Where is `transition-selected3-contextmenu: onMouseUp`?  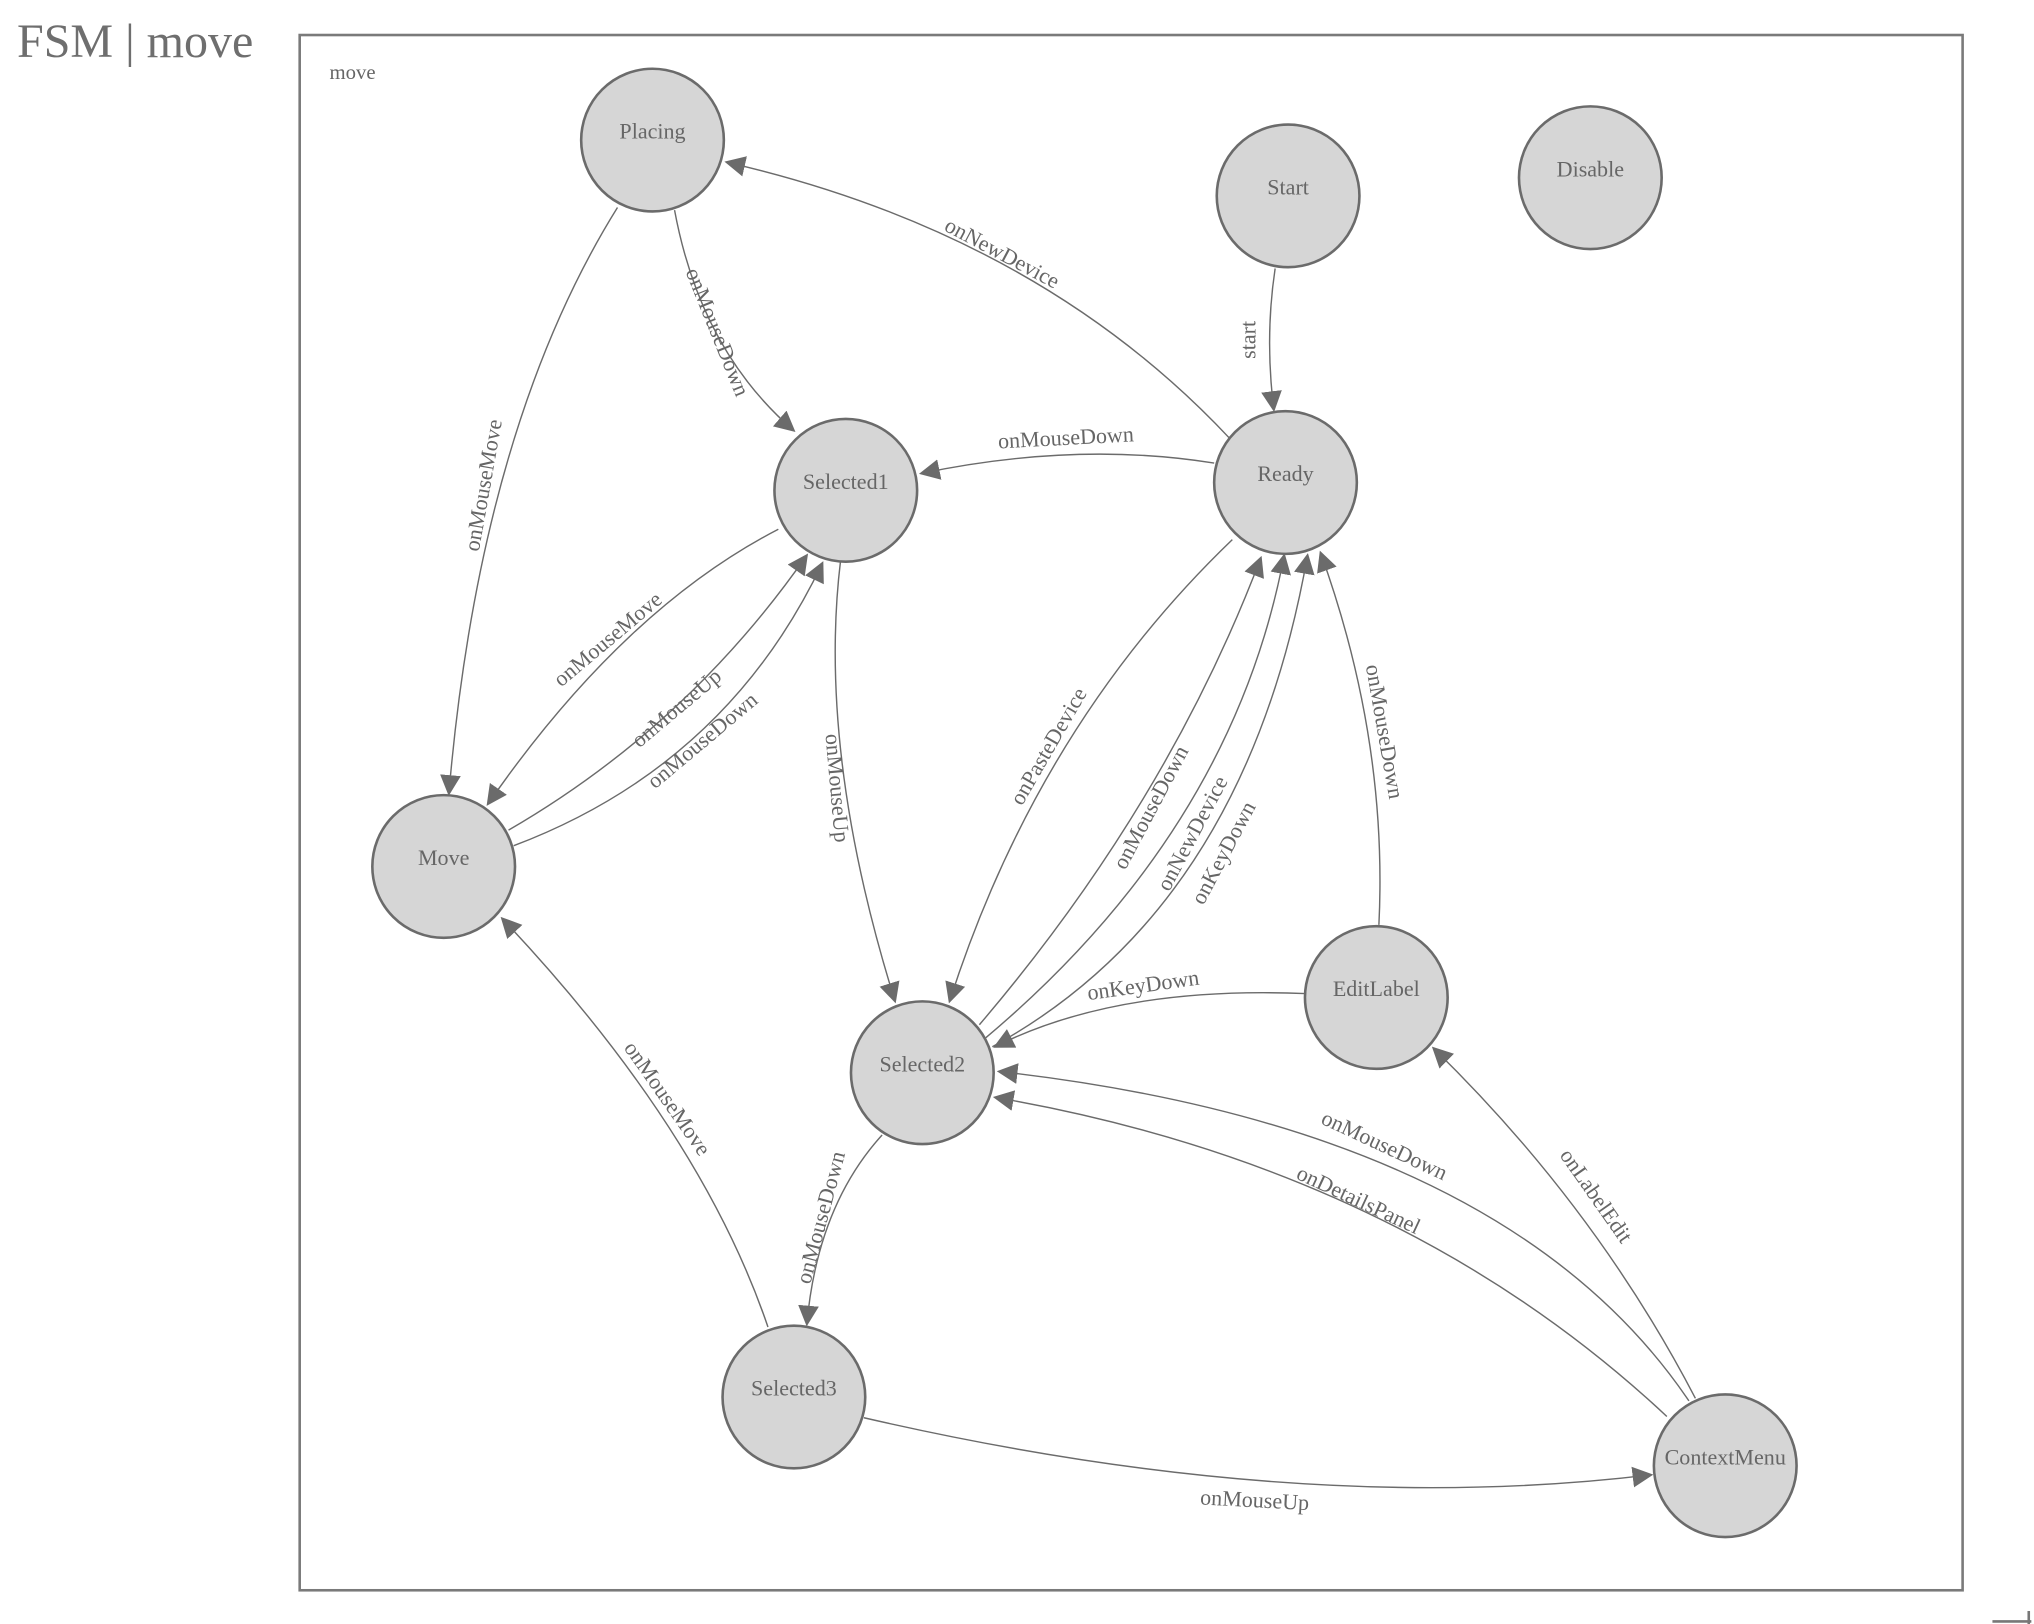
transition-selected3-contextmenu: onMouseUp is located at coordinates (1258, 1466).